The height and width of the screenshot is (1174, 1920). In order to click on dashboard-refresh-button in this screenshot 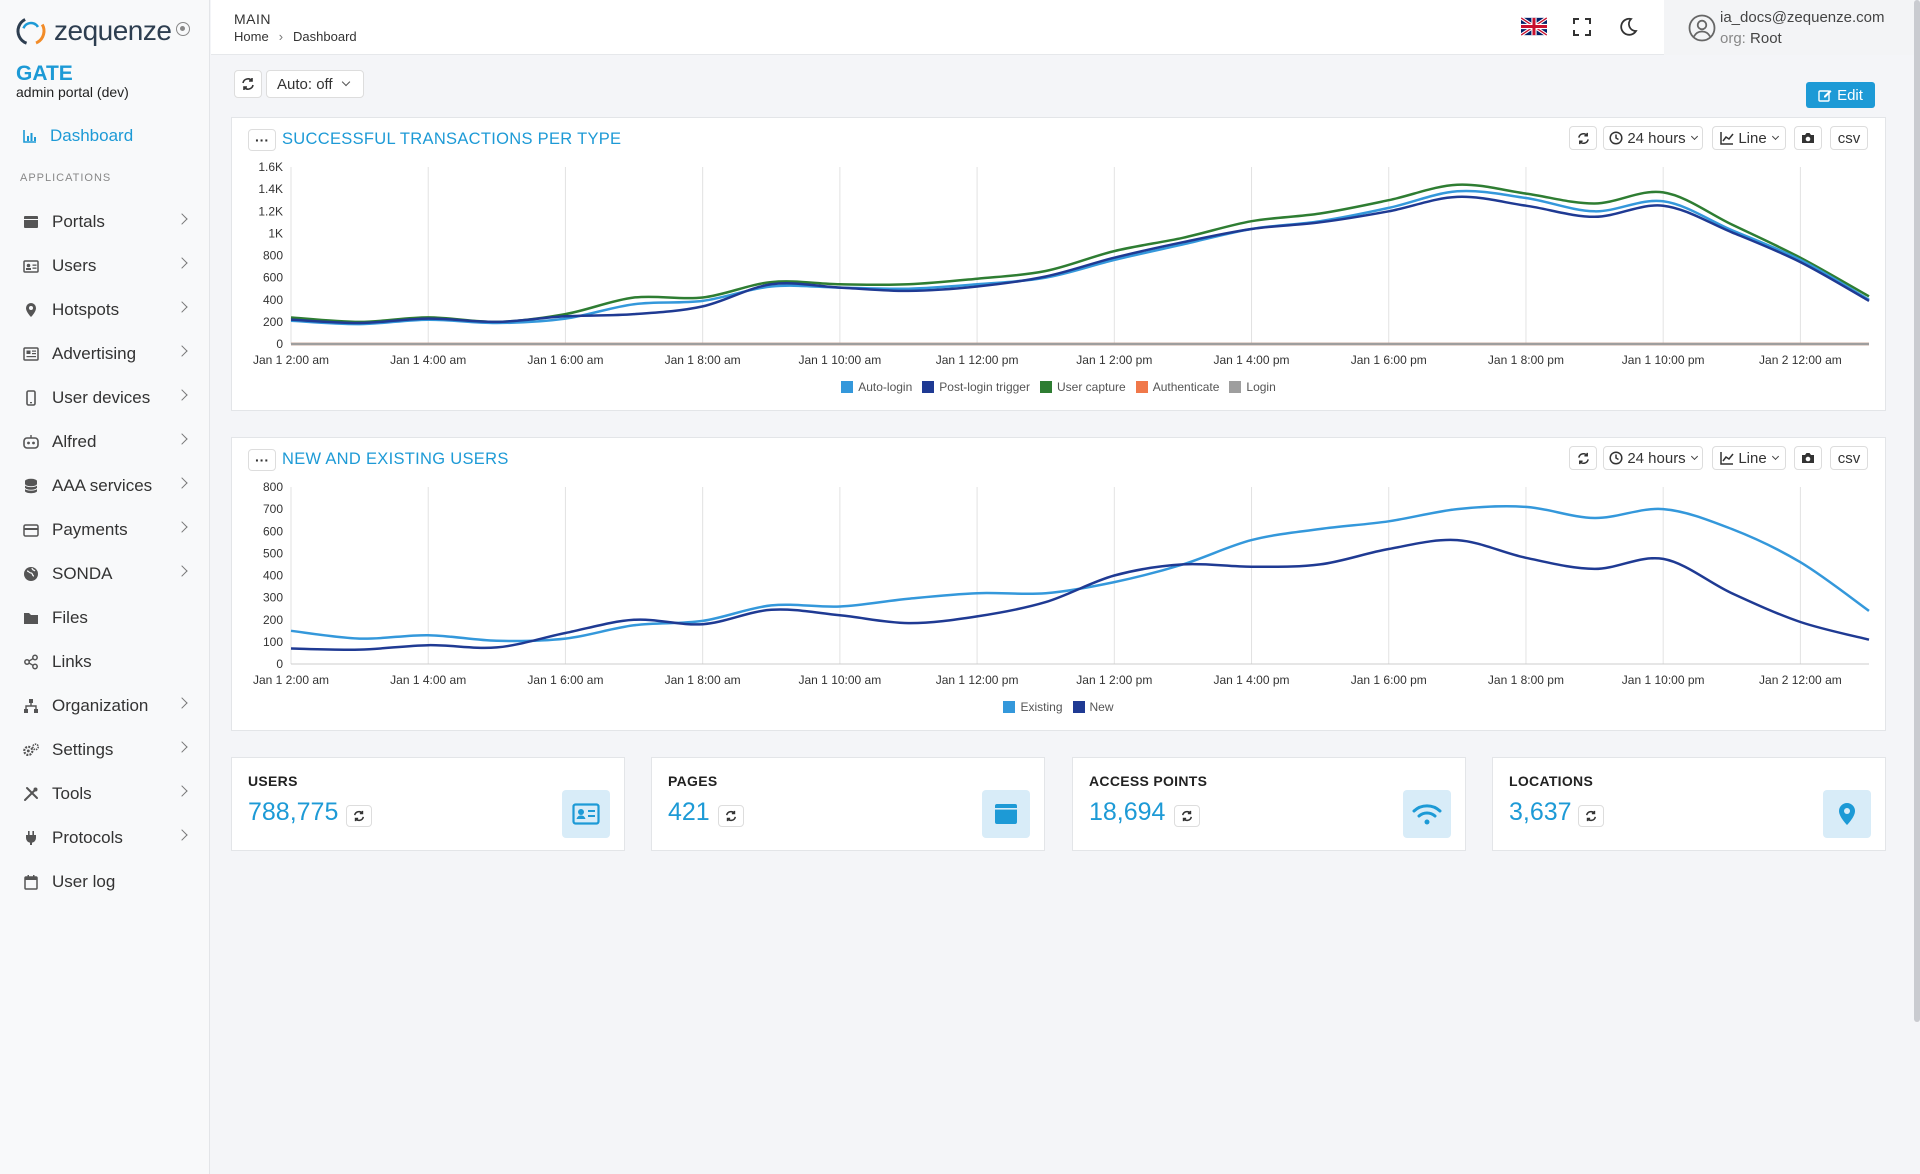, I will do `click(248, 84)`.